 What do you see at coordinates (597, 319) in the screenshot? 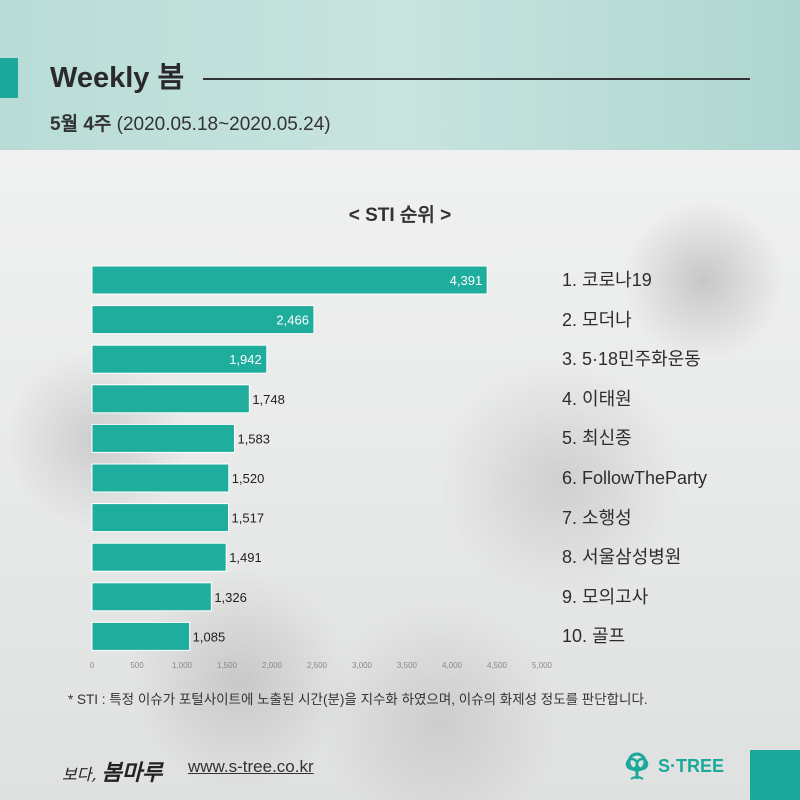
I see `ranking-item: 2. 모더나` at bounding box center [597, 319].